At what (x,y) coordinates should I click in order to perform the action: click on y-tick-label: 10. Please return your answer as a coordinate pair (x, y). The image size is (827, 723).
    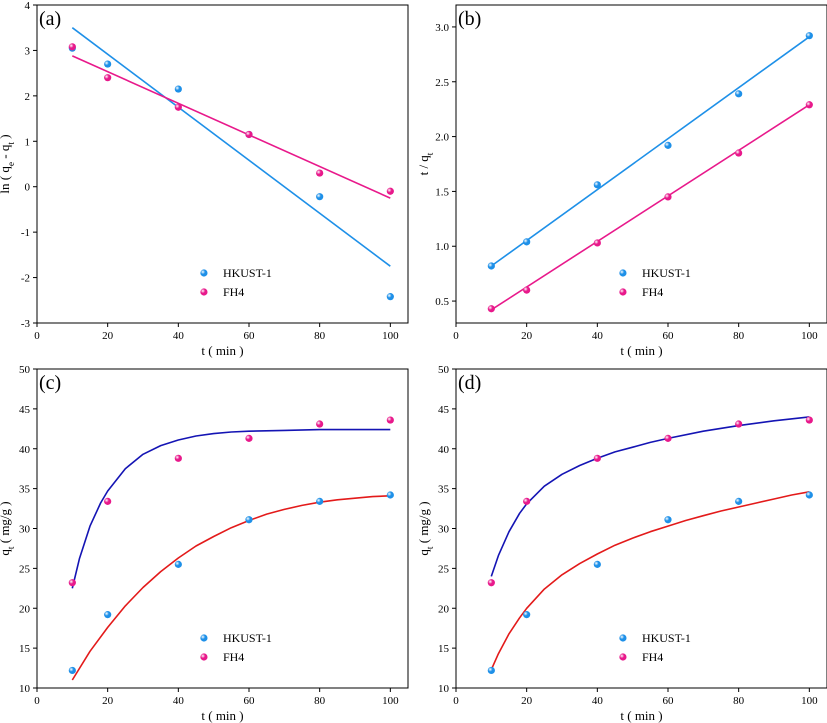
    Looking at the image, I should click on (25, 689).